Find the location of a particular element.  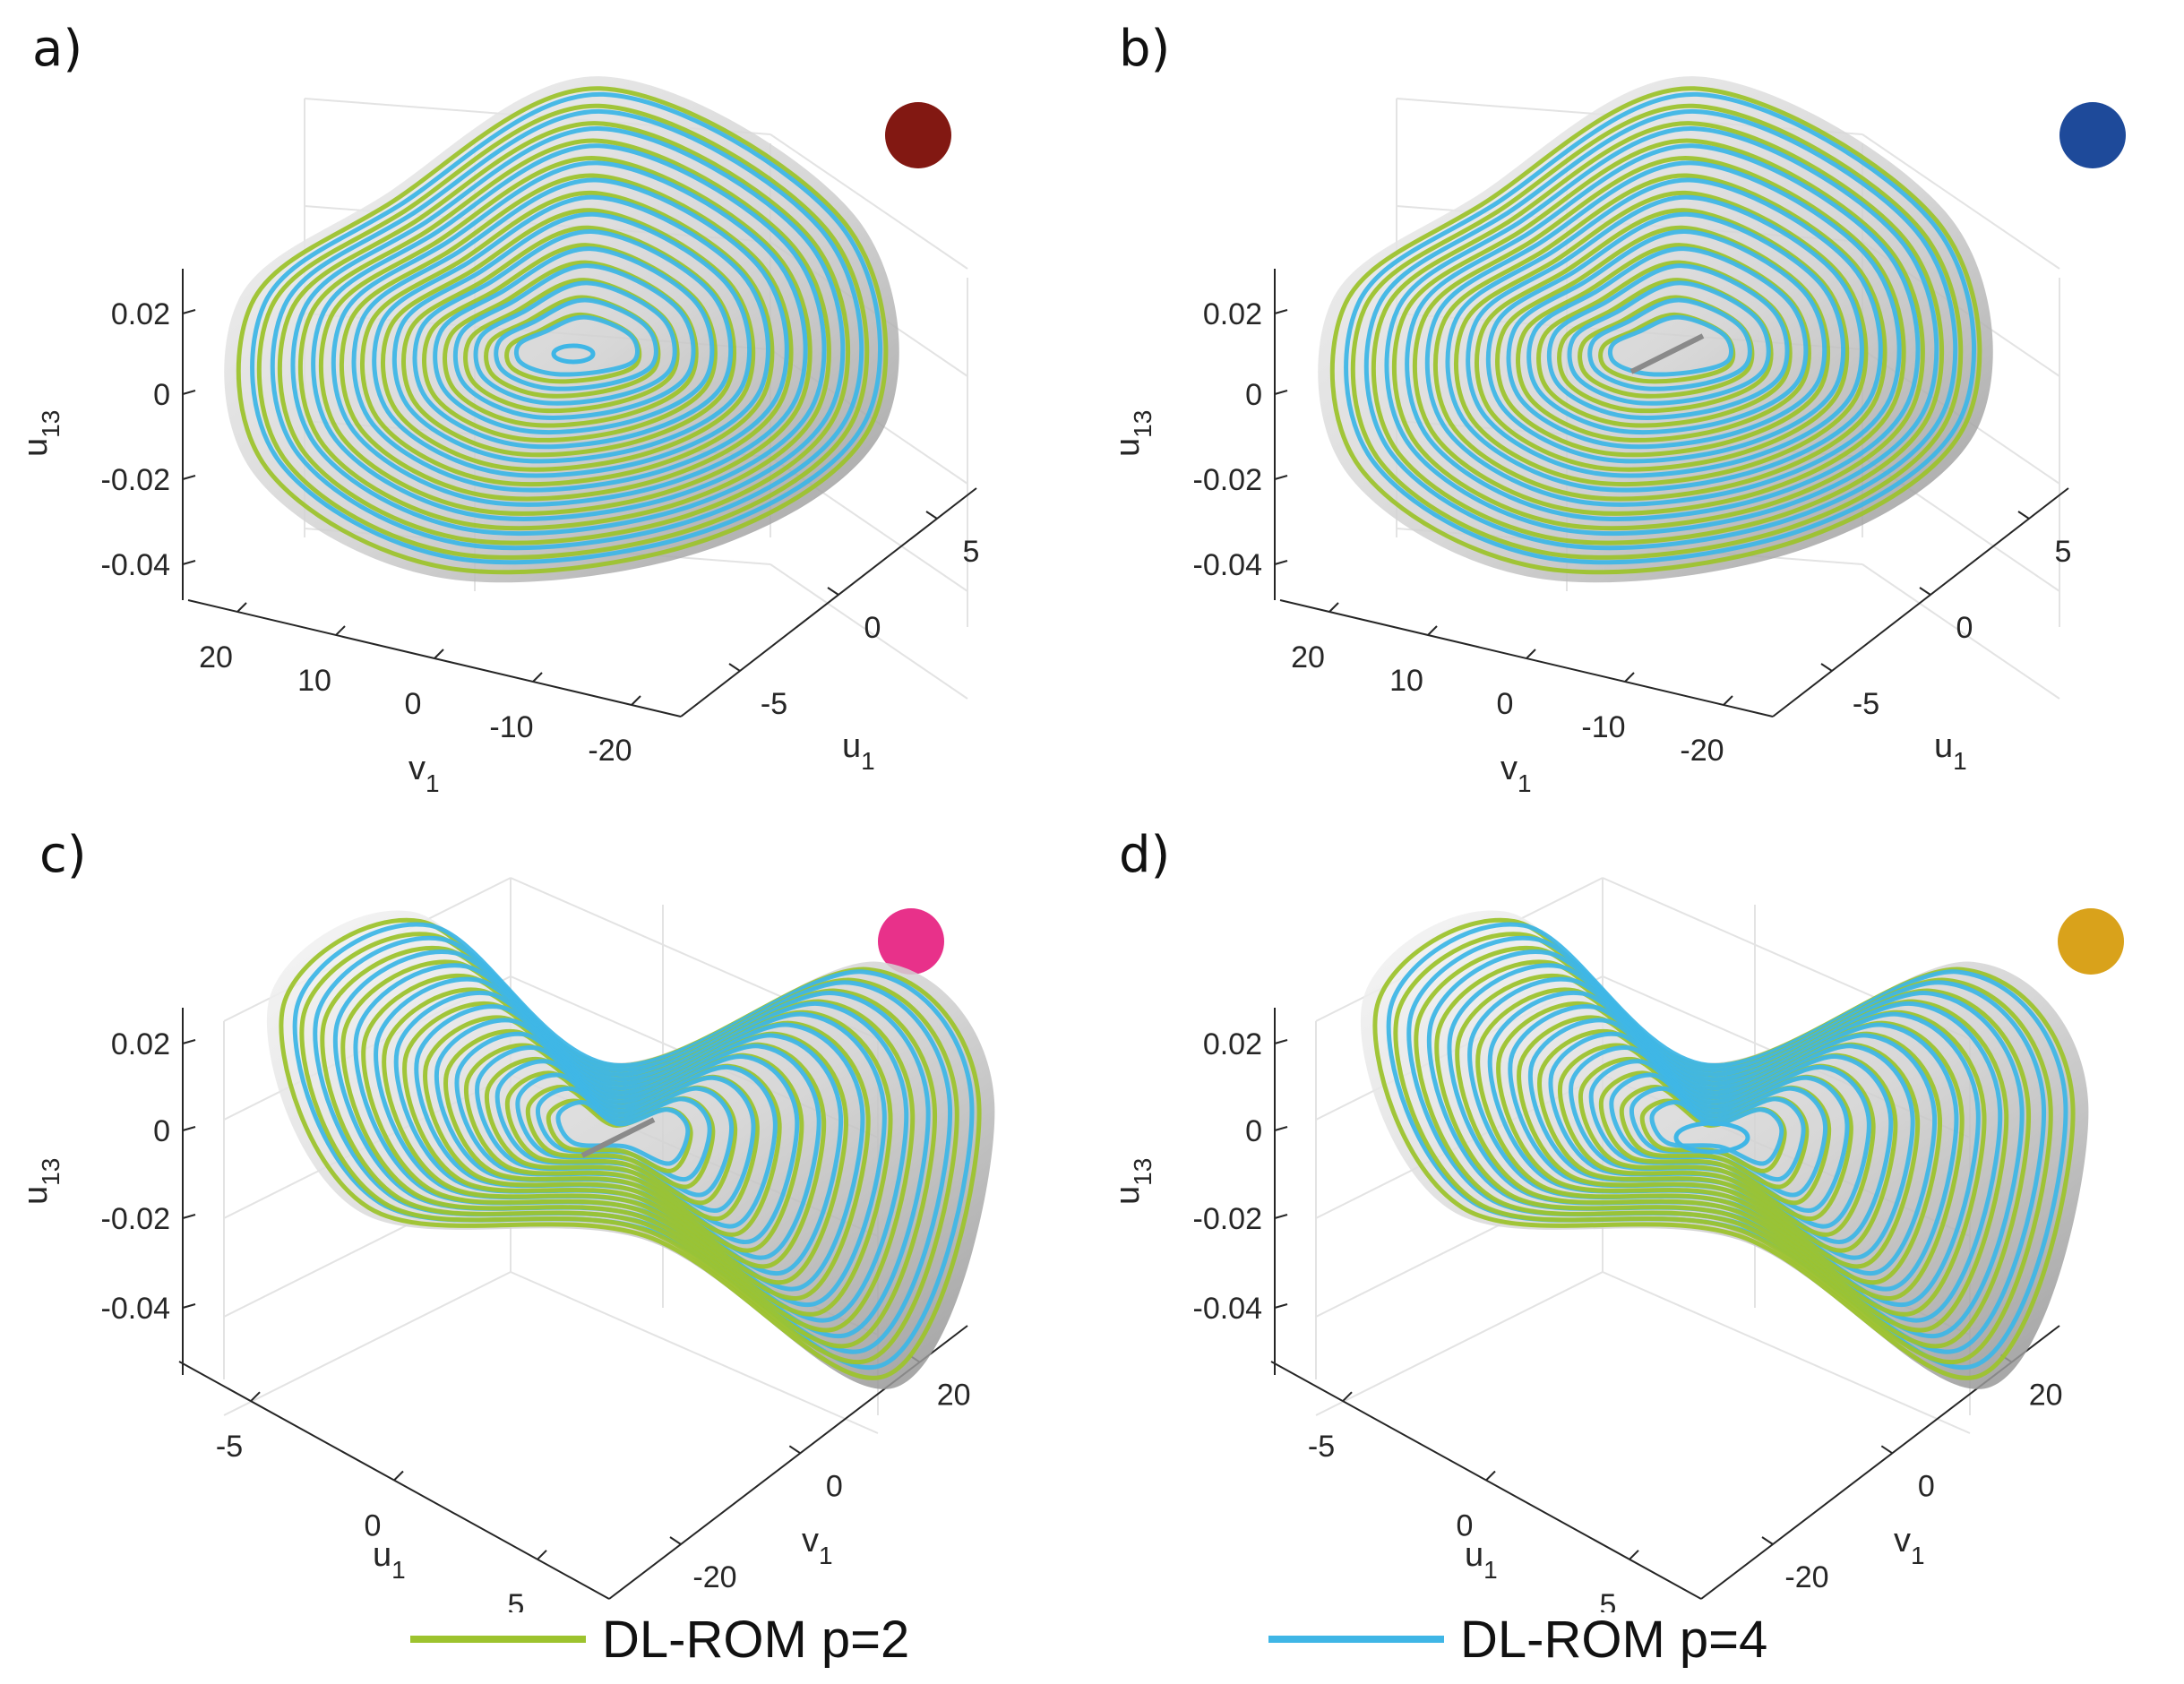

y-tick-label: 5 is located at coordinates (2063, 552).